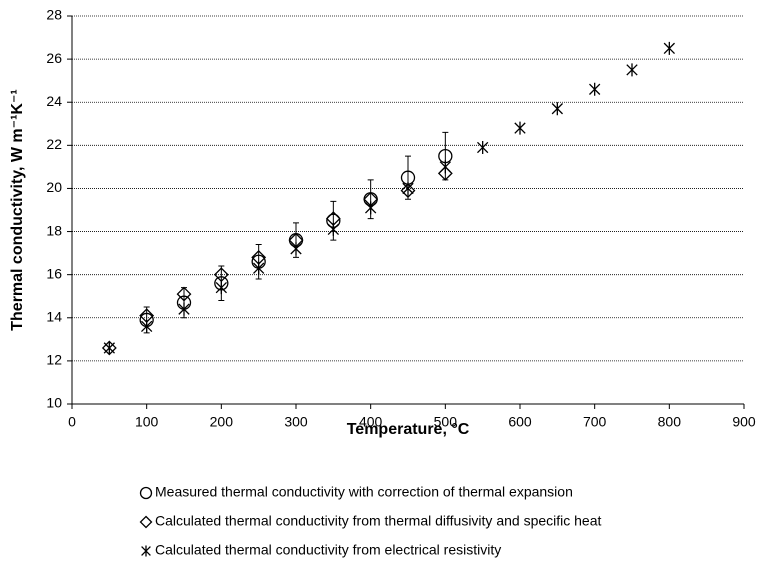 This screenshot has width=759, height=568. Describe the element at coordinates (595, 422) in the screenshot. I see `x-tick-label: 700` at that location.